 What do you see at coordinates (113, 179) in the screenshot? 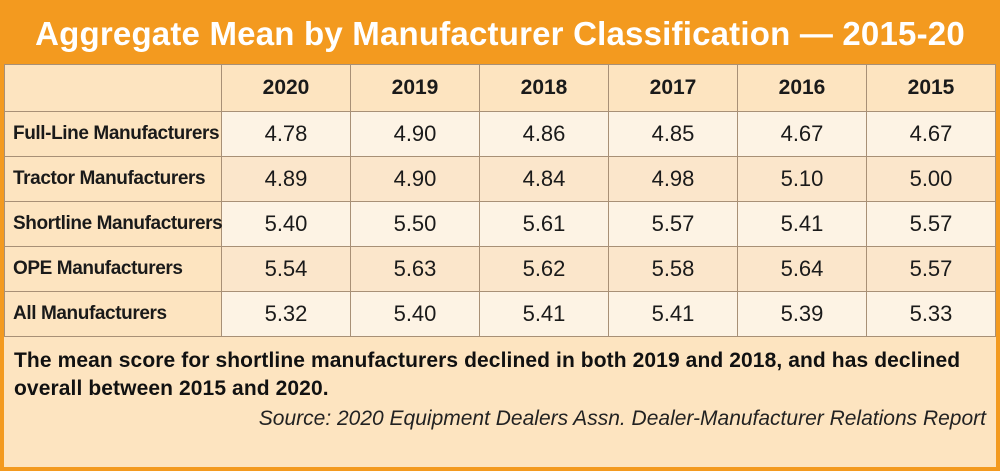
I see `row-label: Tractor Manufacturers` at bounding box center [113, 179].